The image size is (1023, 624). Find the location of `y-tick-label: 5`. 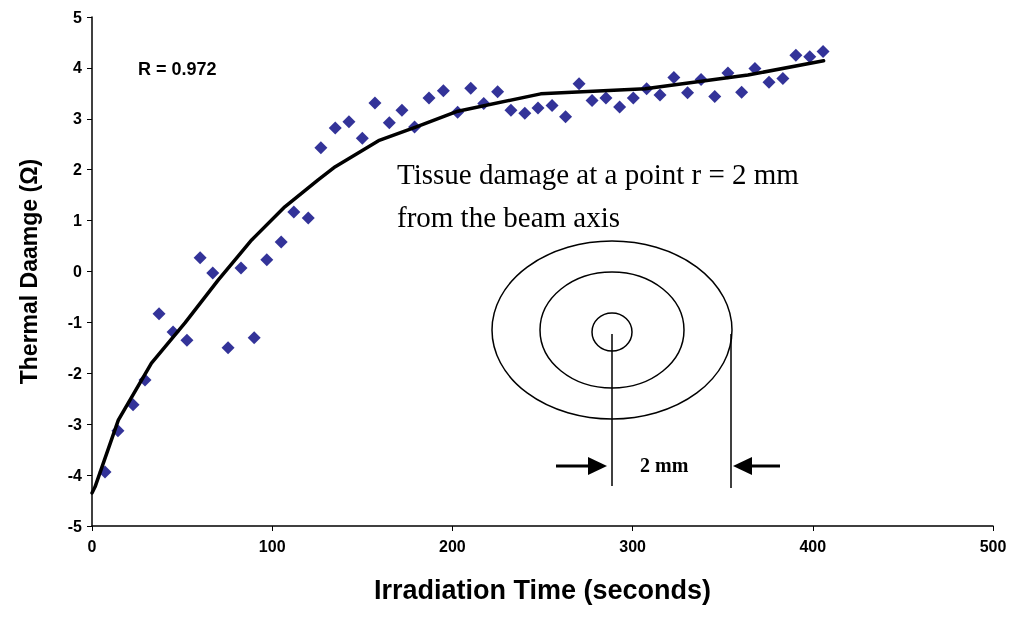

y-tick-label: 5 is located at coordinates (78, 17).